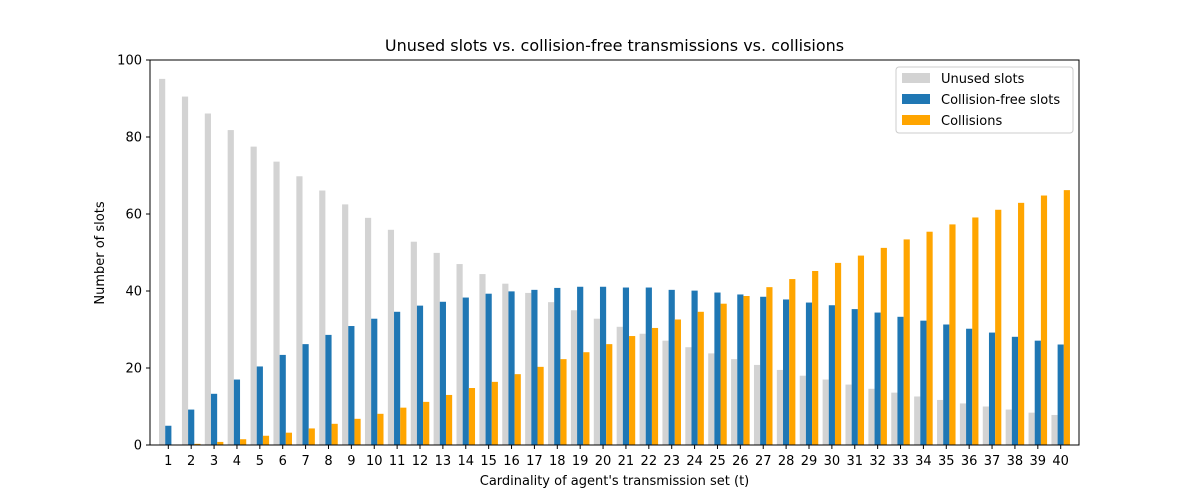  Describe the element at coordinates (237, 461) in the screenshot. I see `x-tick-label: 4` at that location.